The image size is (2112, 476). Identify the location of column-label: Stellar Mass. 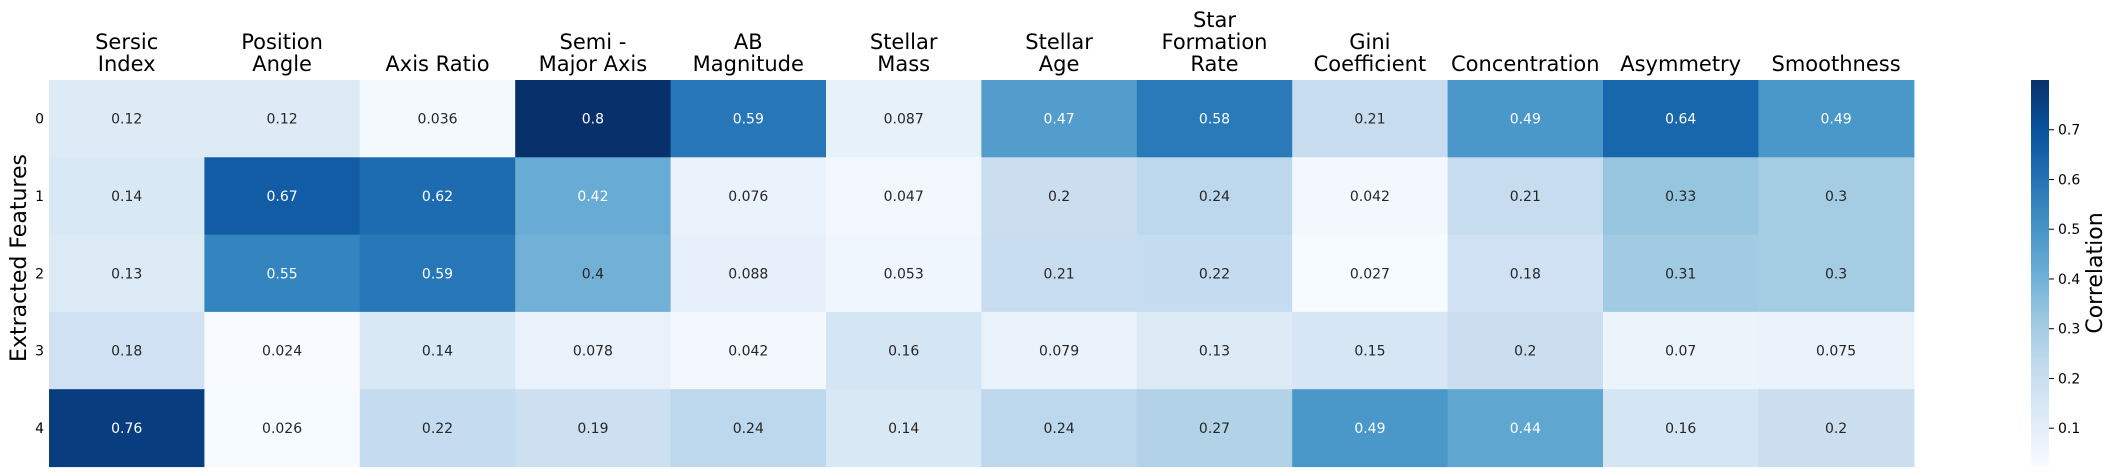
(904, 53).